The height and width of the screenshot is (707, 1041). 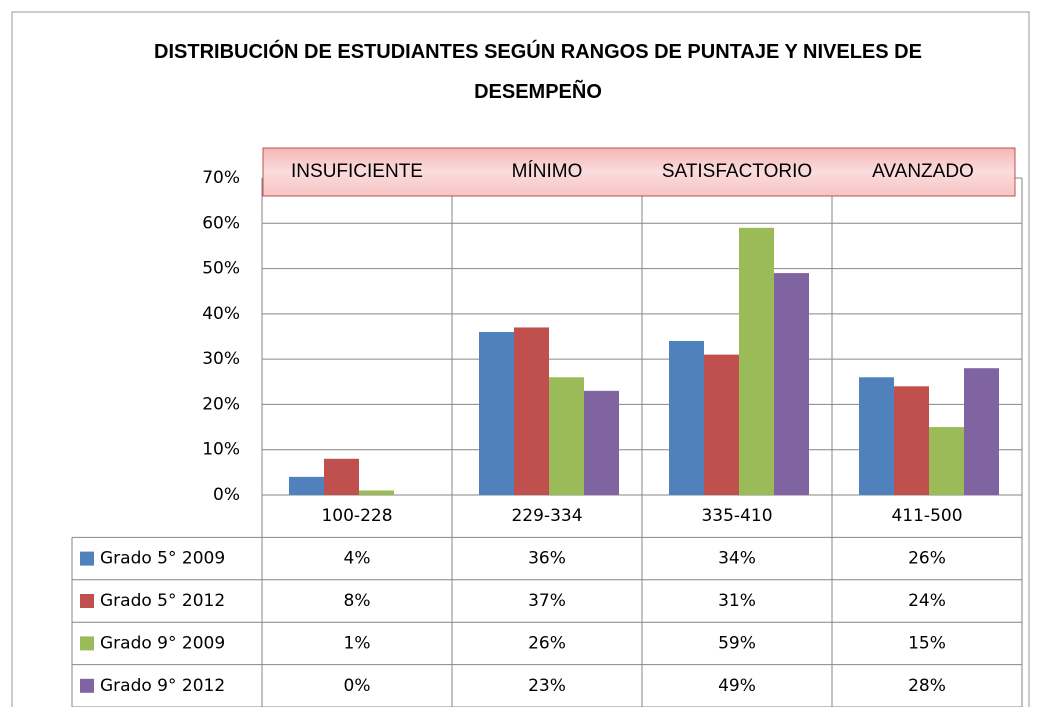 What do you see at coordinates (736, 516) in the screenshot?
I see `x-tick-label: 335-410` at bounding box center [736, 516].